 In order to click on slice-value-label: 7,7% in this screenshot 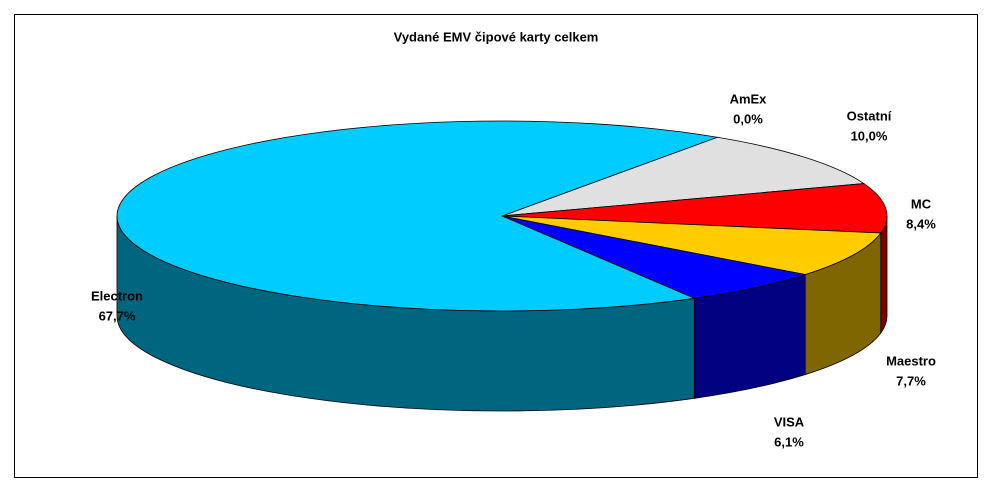, I will do `click(911, 380)`.